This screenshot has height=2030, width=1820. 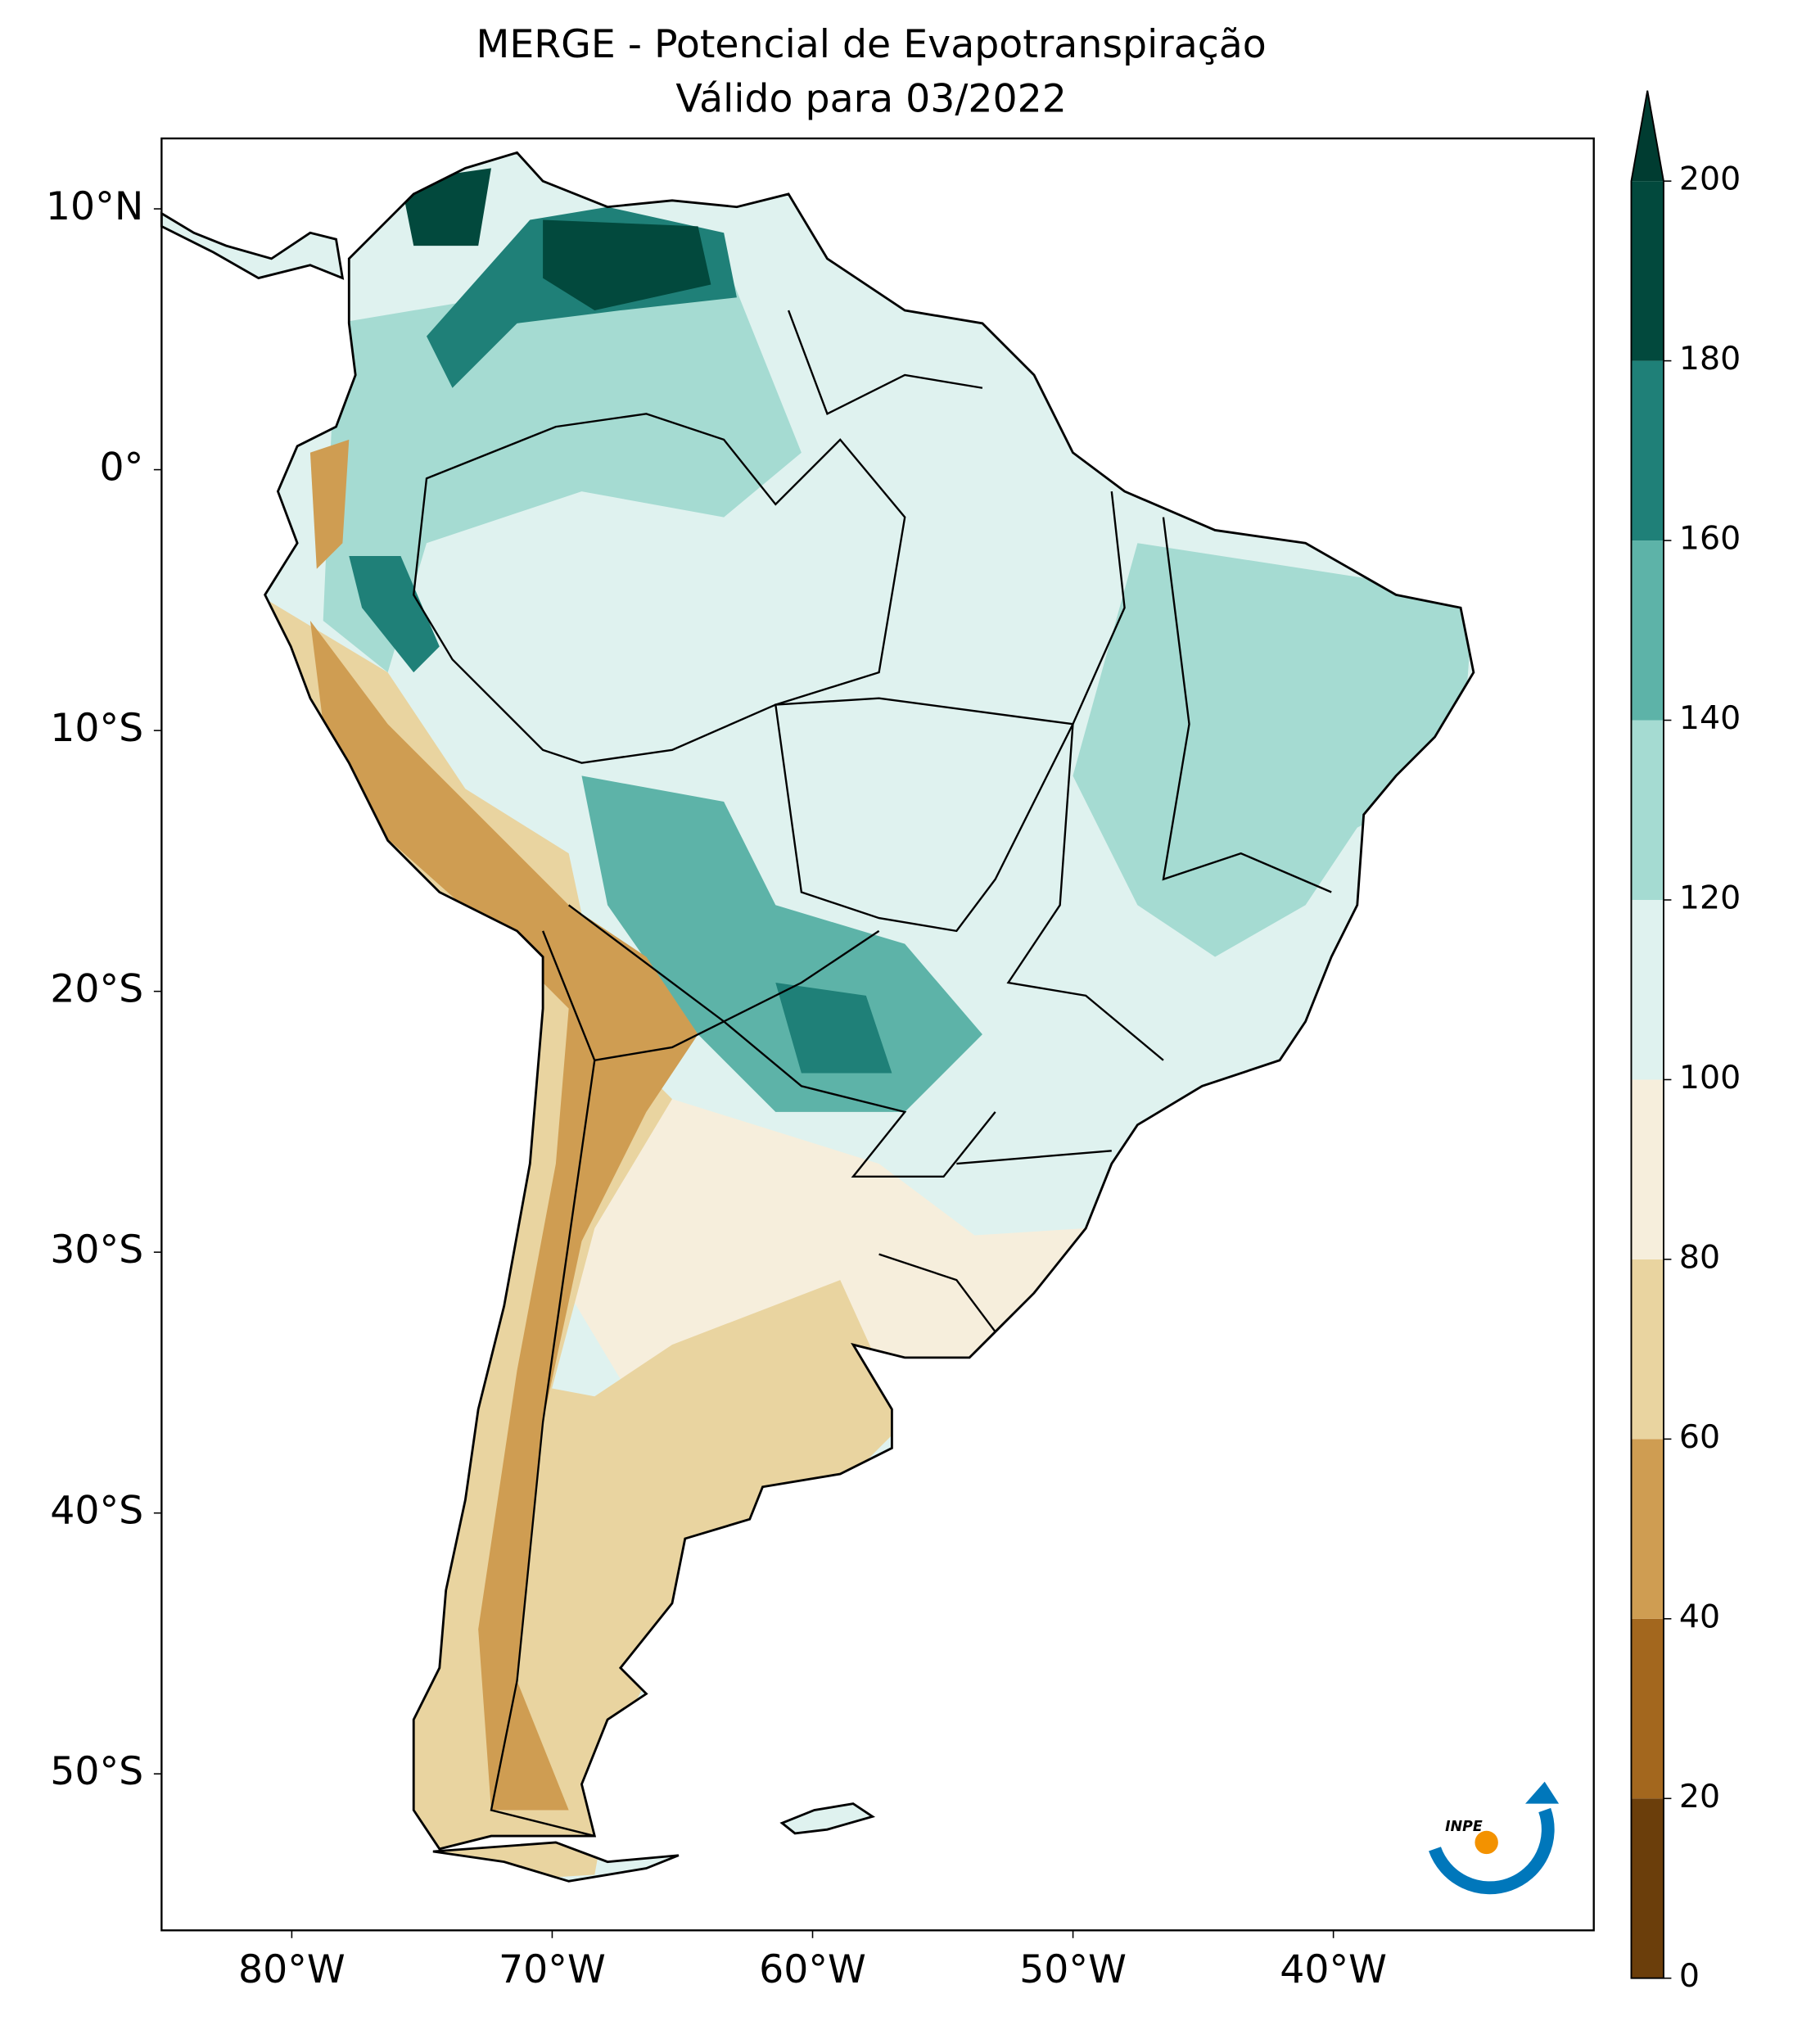 What do you see at coordinates (96, 1511) in the screenshot?
I see `y-tick-label: 40°S` at bounding box center [96, 1511].